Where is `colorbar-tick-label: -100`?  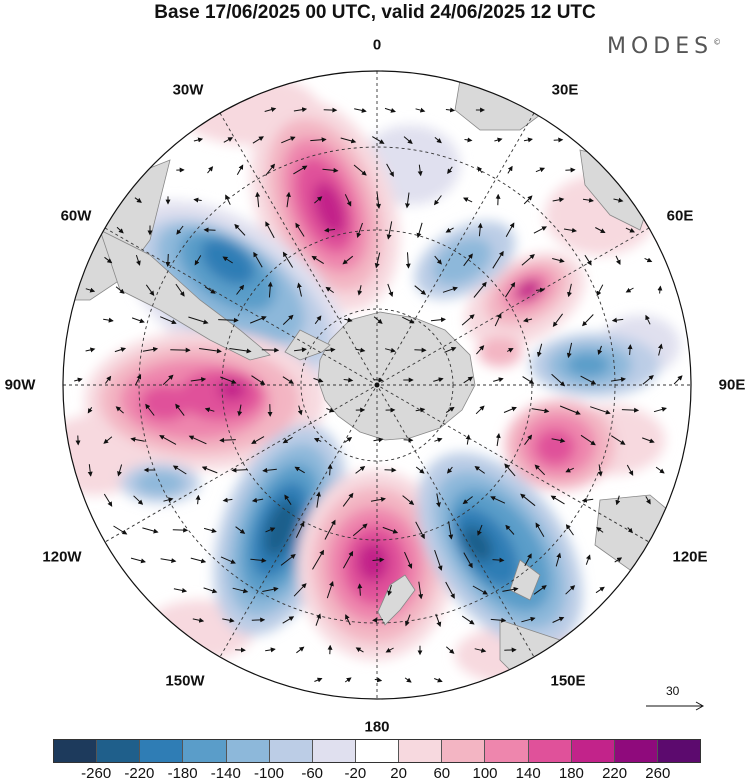 colorbar-tick-label: -100 is located at coordinates (269, 773).